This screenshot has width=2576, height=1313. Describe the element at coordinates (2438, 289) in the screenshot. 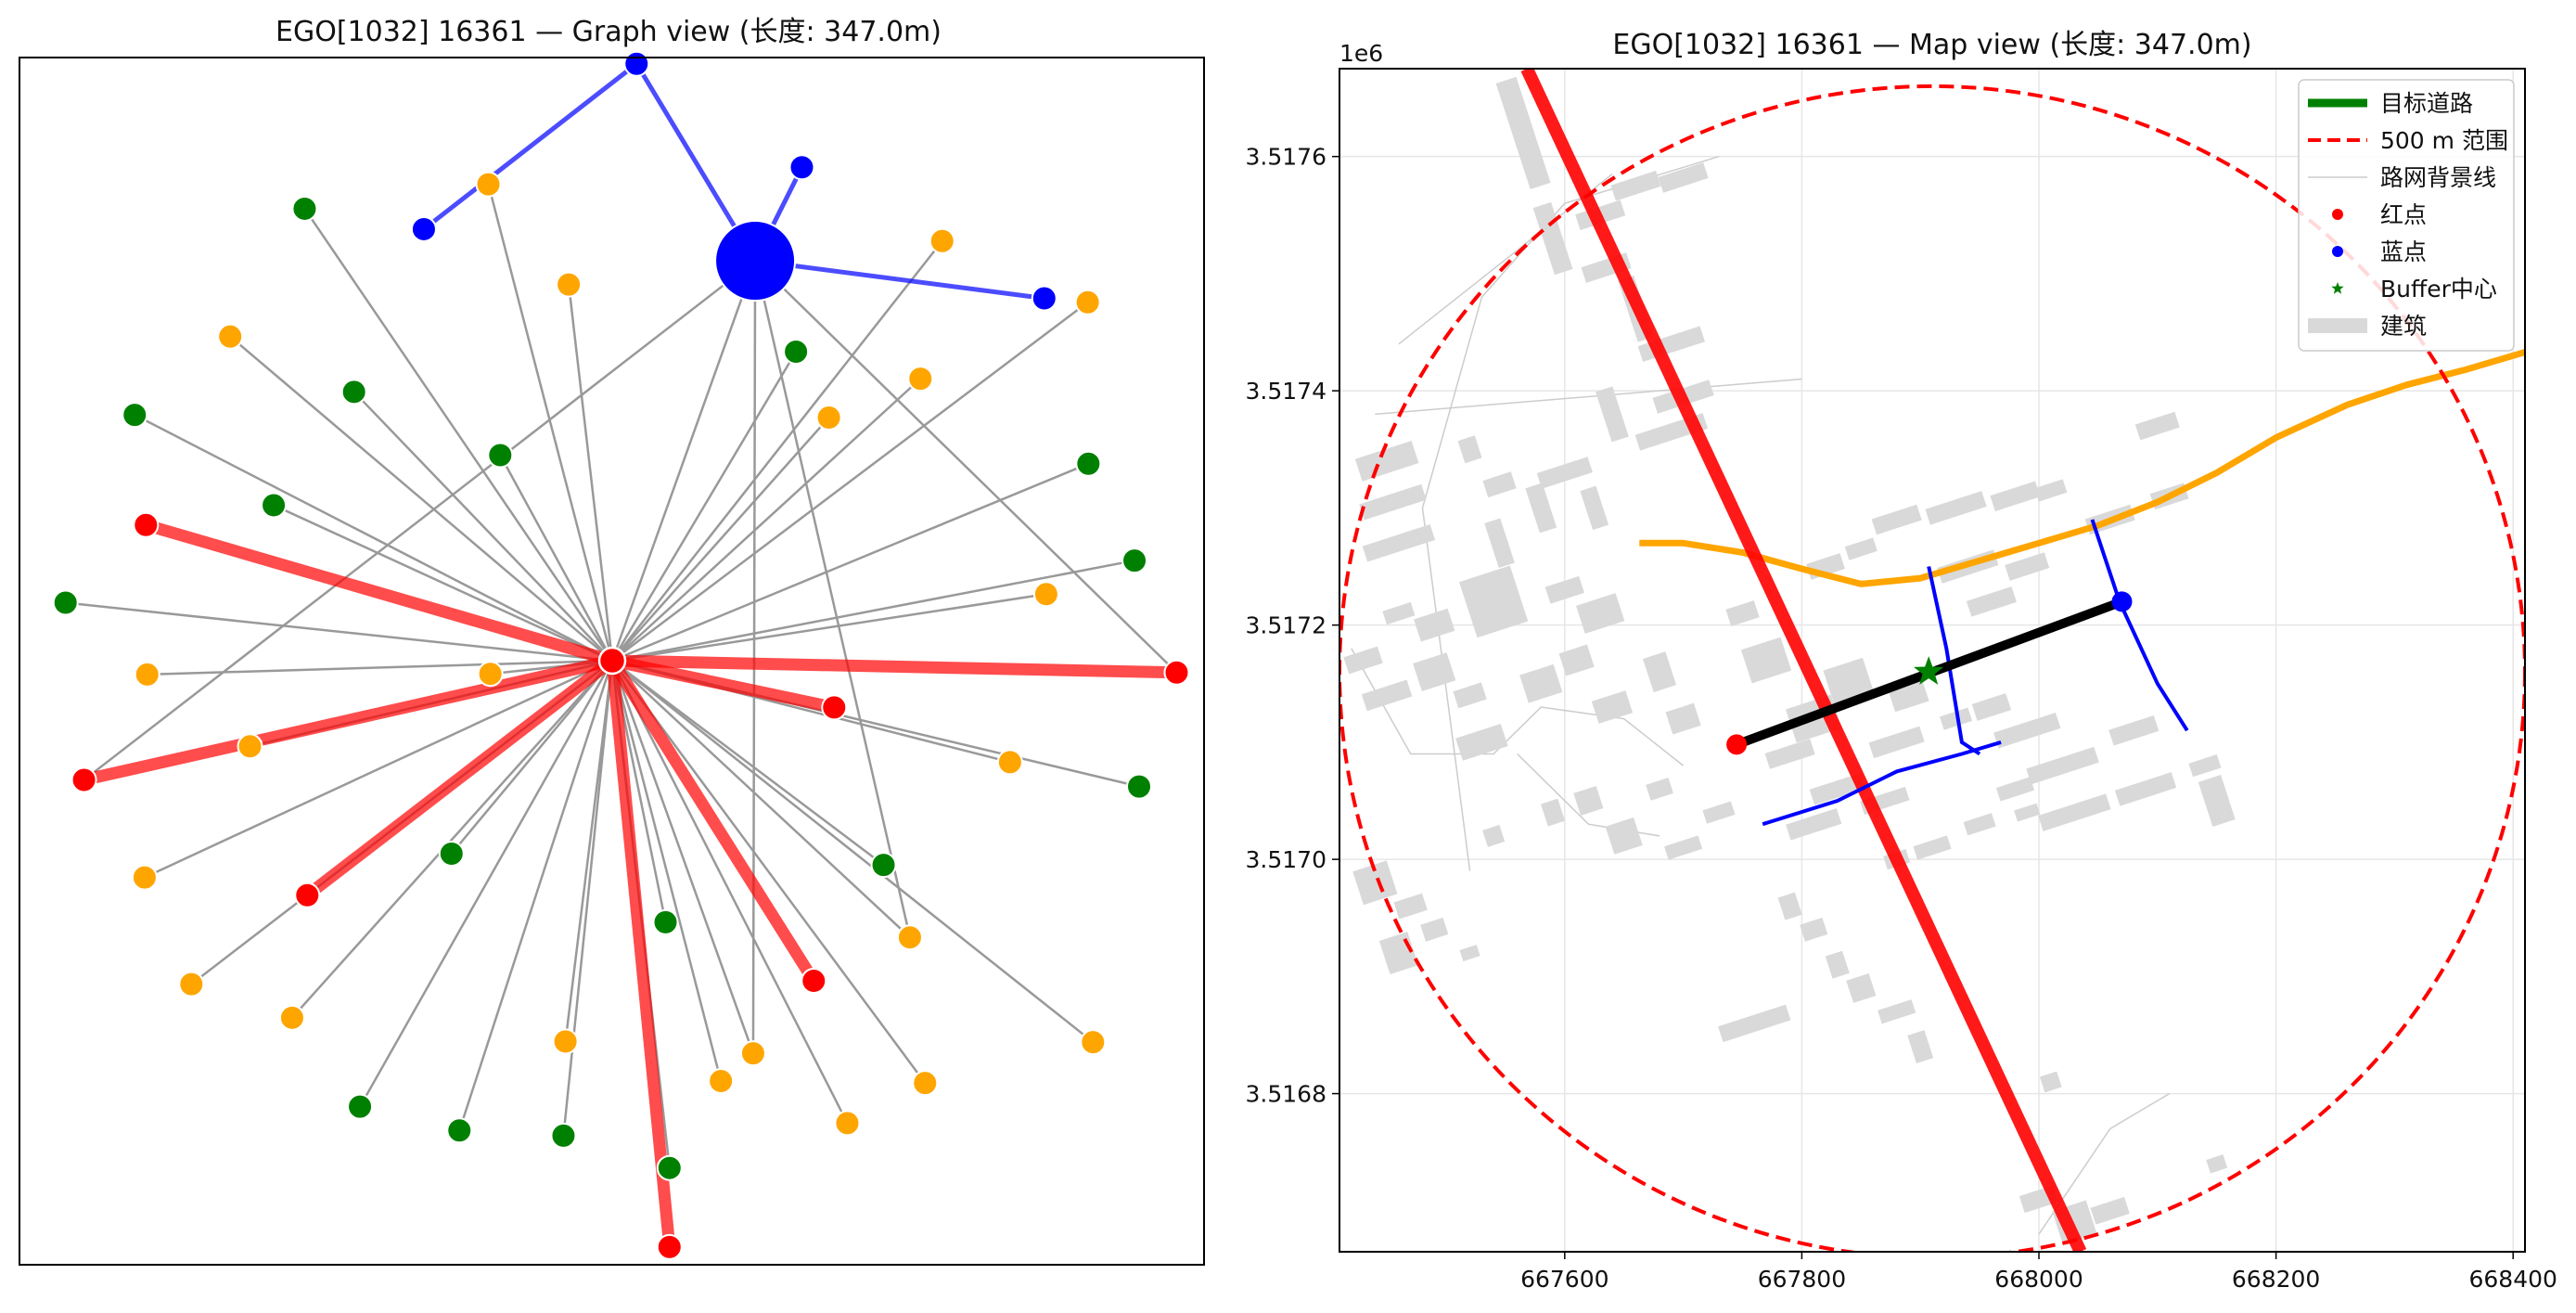

I see `legend-label: Buffer中心` at that location.